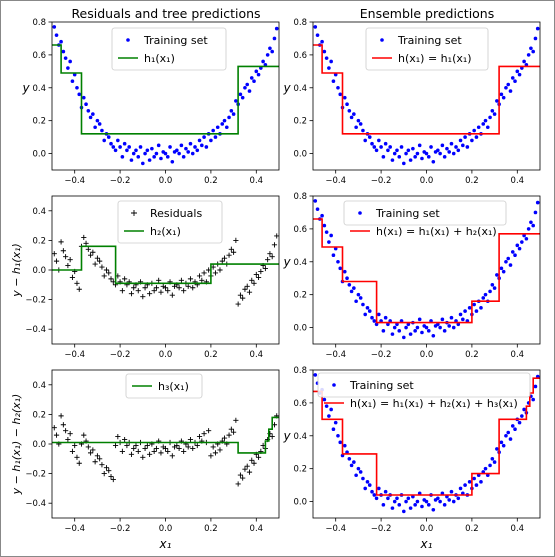  Describe the element at coordinates (164, 386) in the screenshot. I see `legend: h₃(x₁)` at that location.